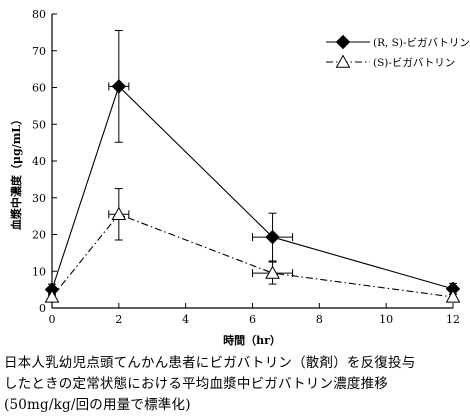  I want to click on caption-line-2: したときの定常状態における平均血漿中ビガバトリン濃度推移, so click(196, 384).